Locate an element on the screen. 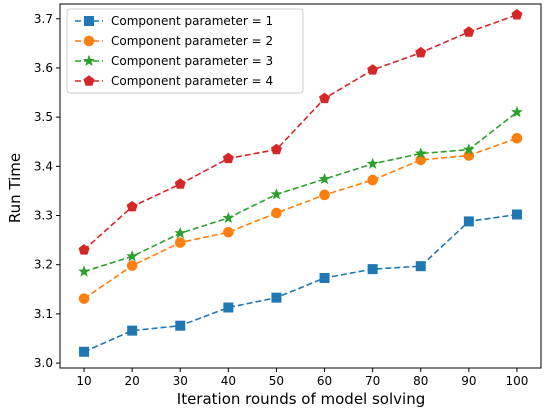 This screenshot has width=550, height=419. legend-entry: Component parameter = 4 is located at coordinates (174, 81).